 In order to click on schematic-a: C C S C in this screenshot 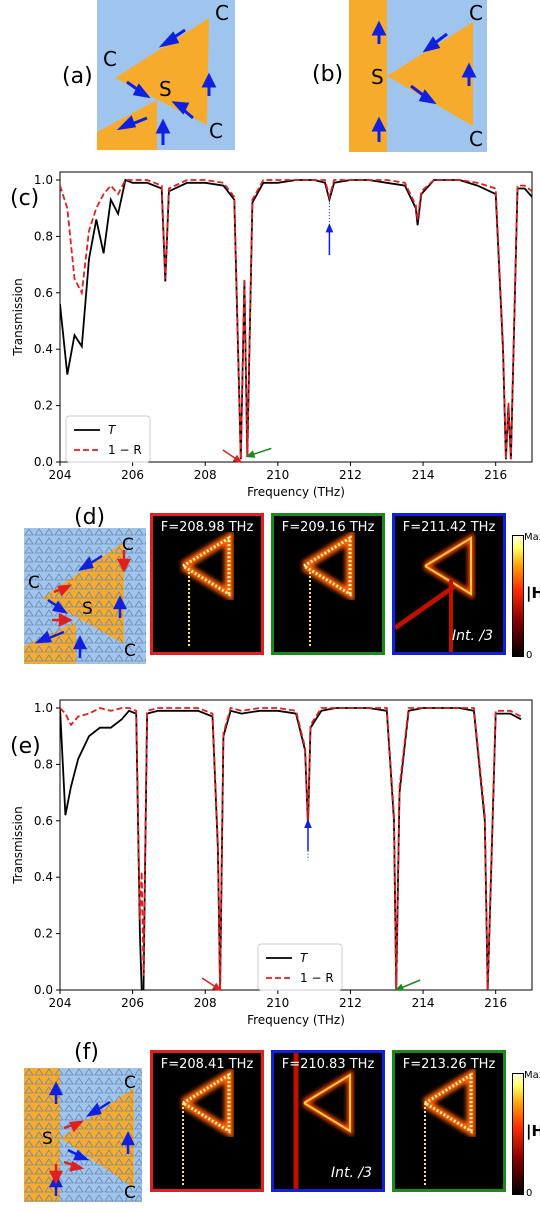, I will do `click(166, 75)`.